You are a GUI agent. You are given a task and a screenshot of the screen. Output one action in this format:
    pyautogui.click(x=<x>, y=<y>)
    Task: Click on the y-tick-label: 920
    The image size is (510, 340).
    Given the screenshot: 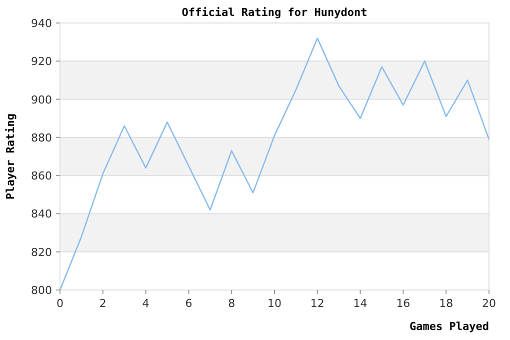 What is the action you would take?
    pyautogui.click(x=41, y=61)
    